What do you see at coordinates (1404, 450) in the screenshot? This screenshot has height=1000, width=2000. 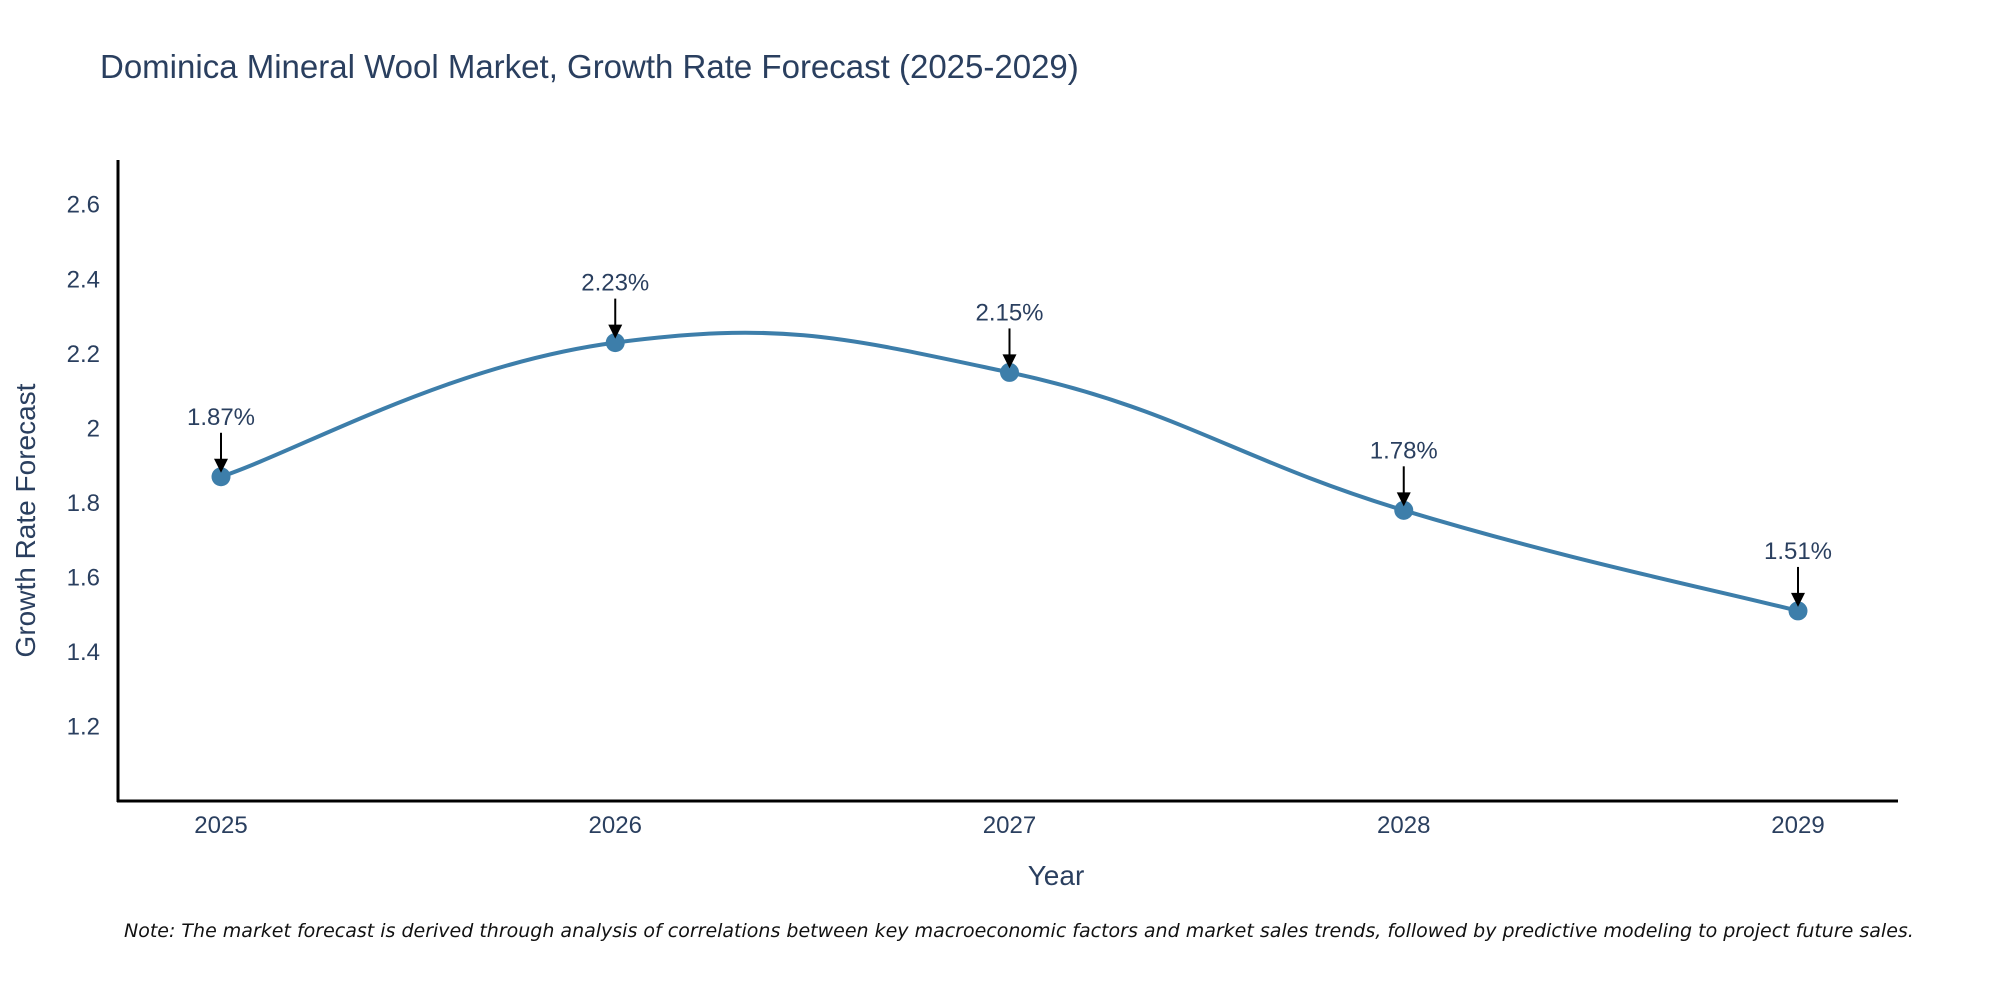 I see `data-label: 1.78%` at bounding box center [1404, 450].